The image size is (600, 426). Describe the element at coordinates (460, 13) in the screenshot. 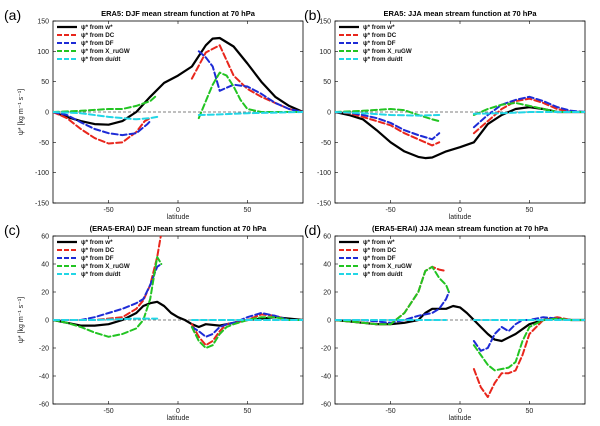

I see `chart-title: ERA5: JJA mean stream function at 70 hPa` at that location.